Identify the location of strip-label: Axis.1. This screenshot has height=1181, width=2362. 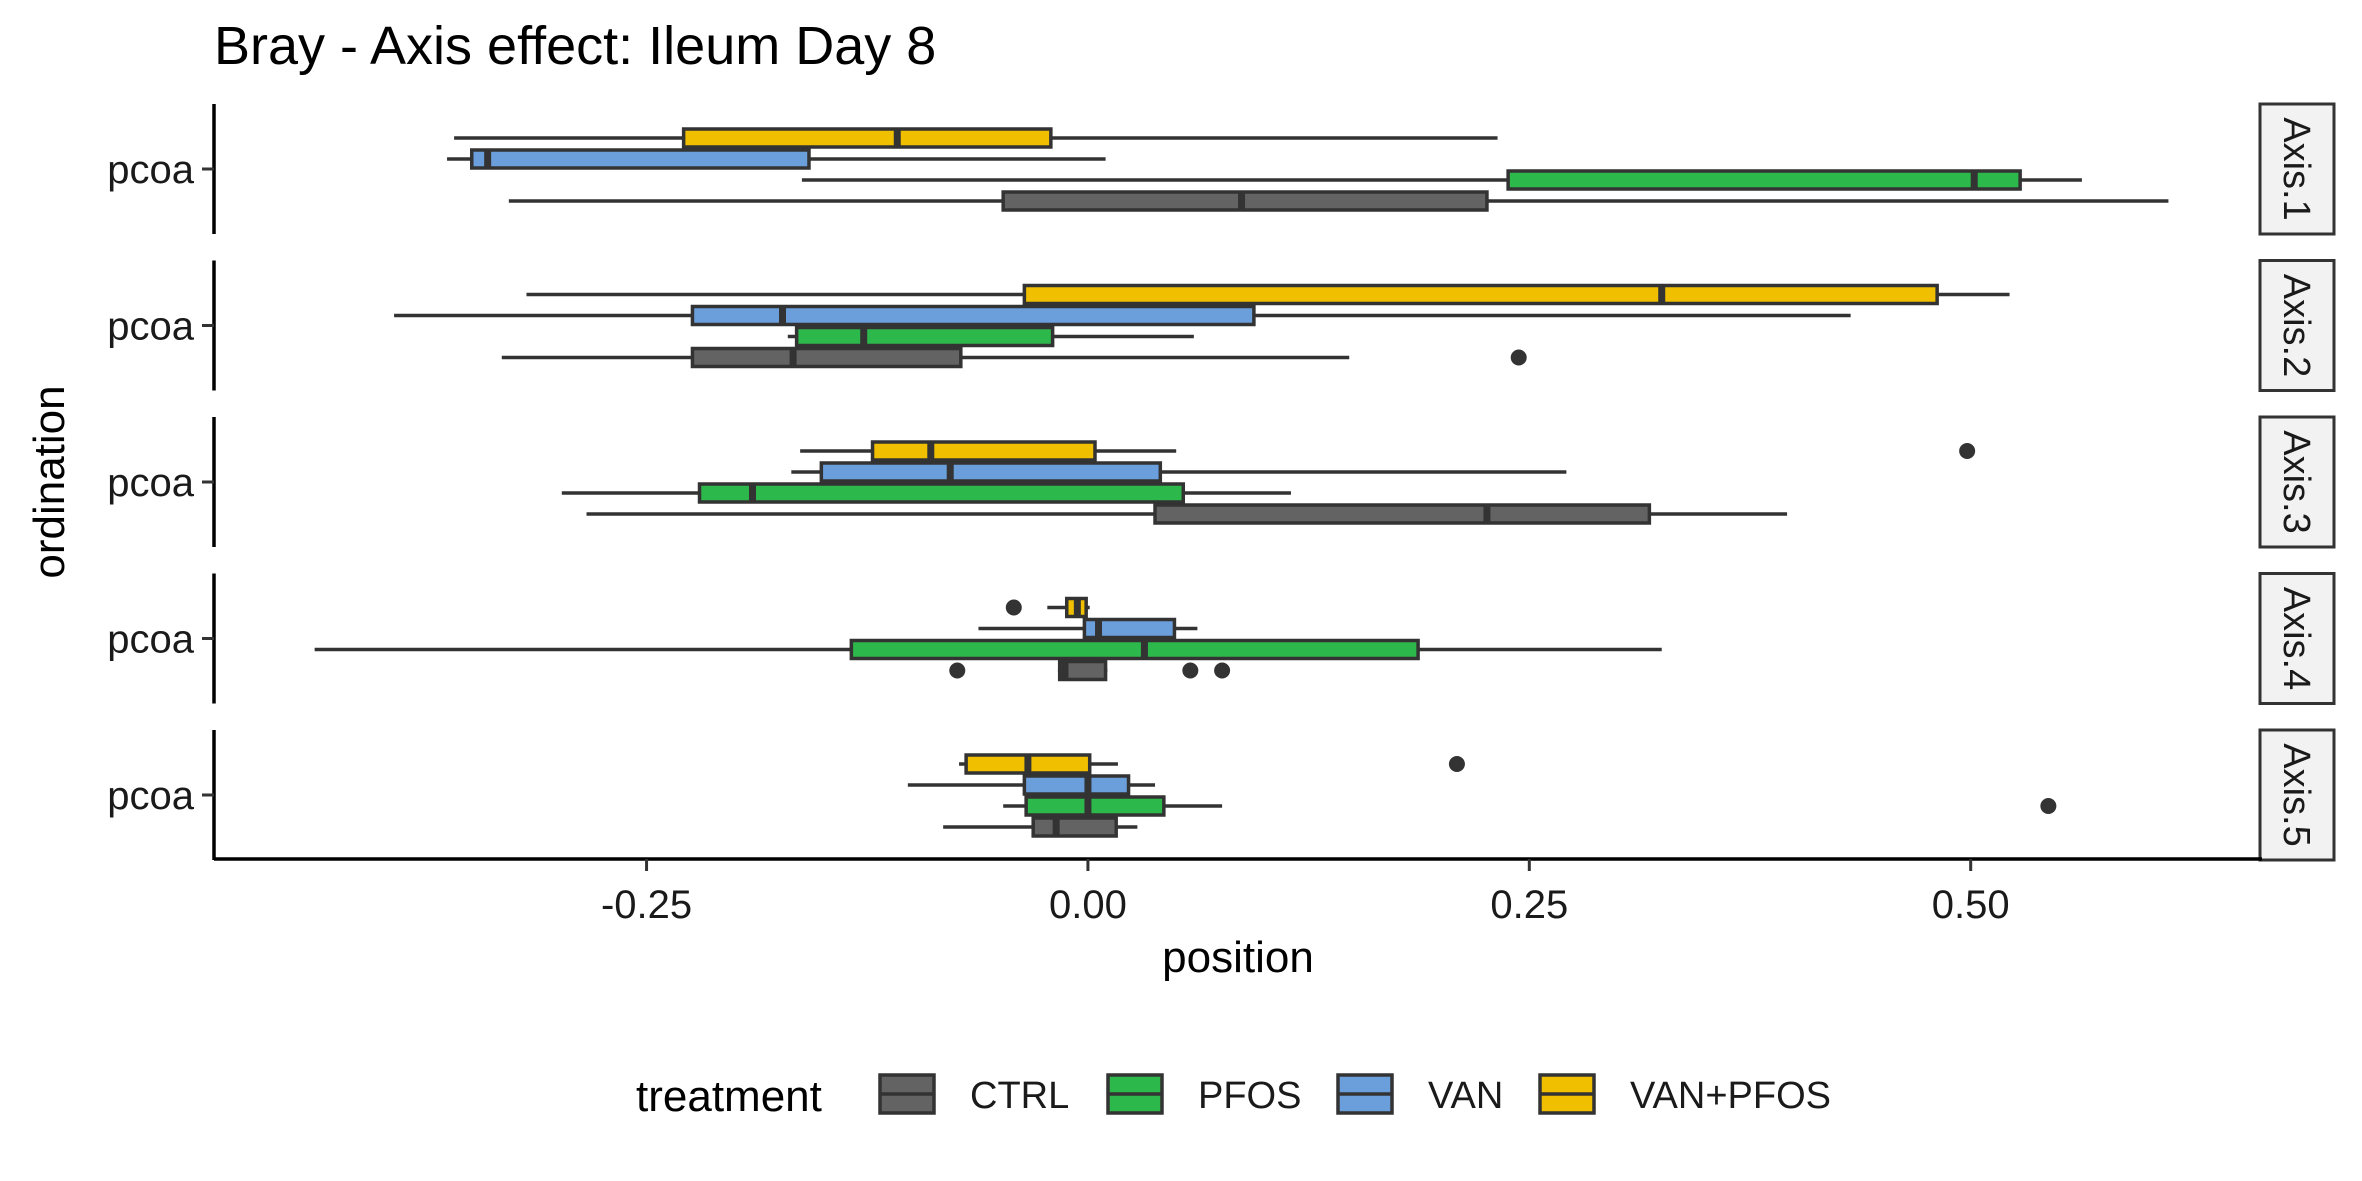
(2296, 168).